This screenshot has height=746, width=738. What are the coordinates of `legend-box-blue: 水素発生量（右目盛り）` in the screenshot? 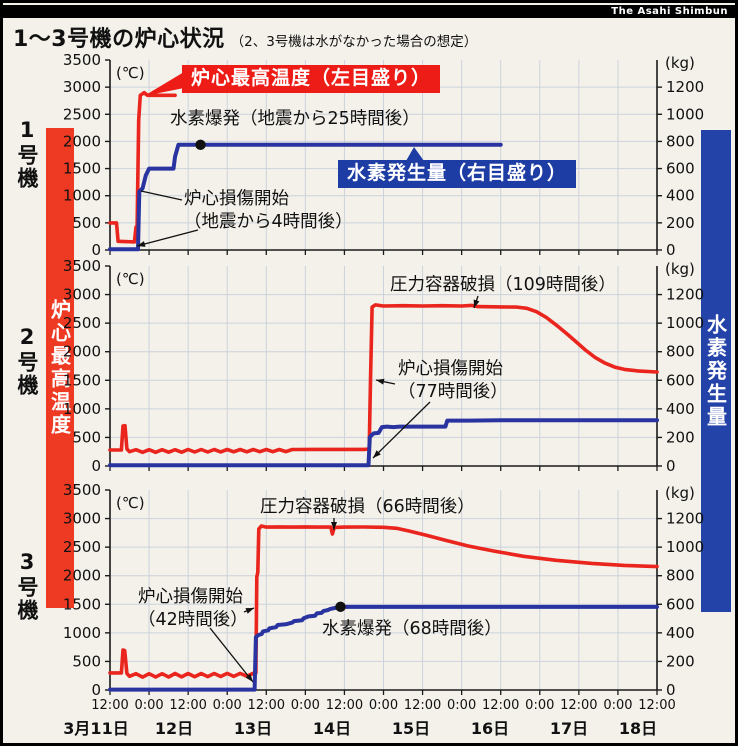 It's located at (457, 174).